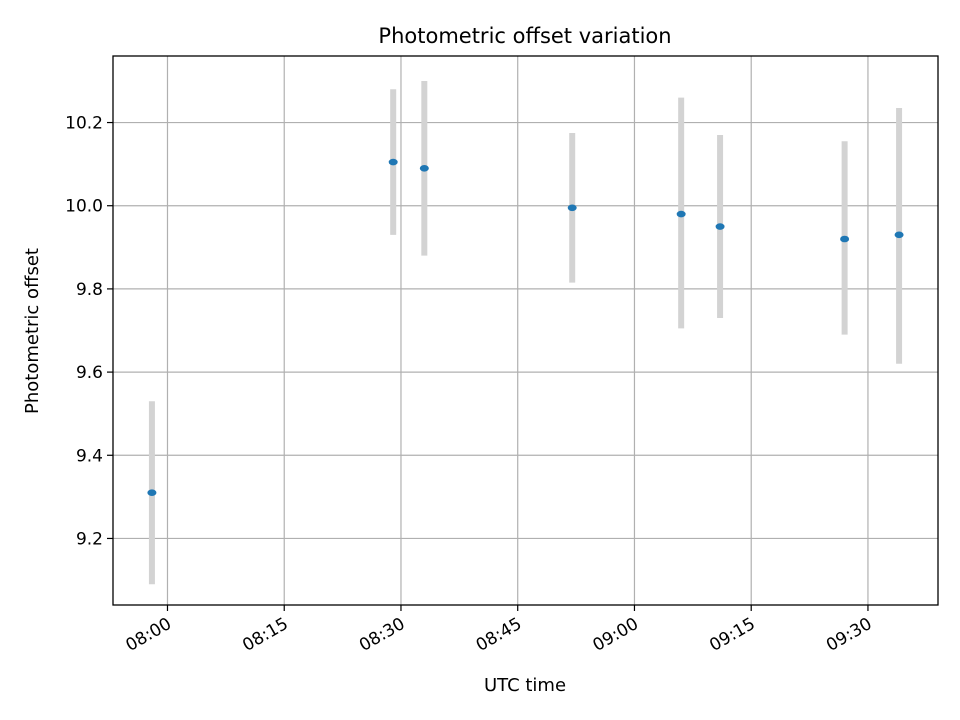  I want to click on y-axis-label: Photometric offset, so click(32, 331).